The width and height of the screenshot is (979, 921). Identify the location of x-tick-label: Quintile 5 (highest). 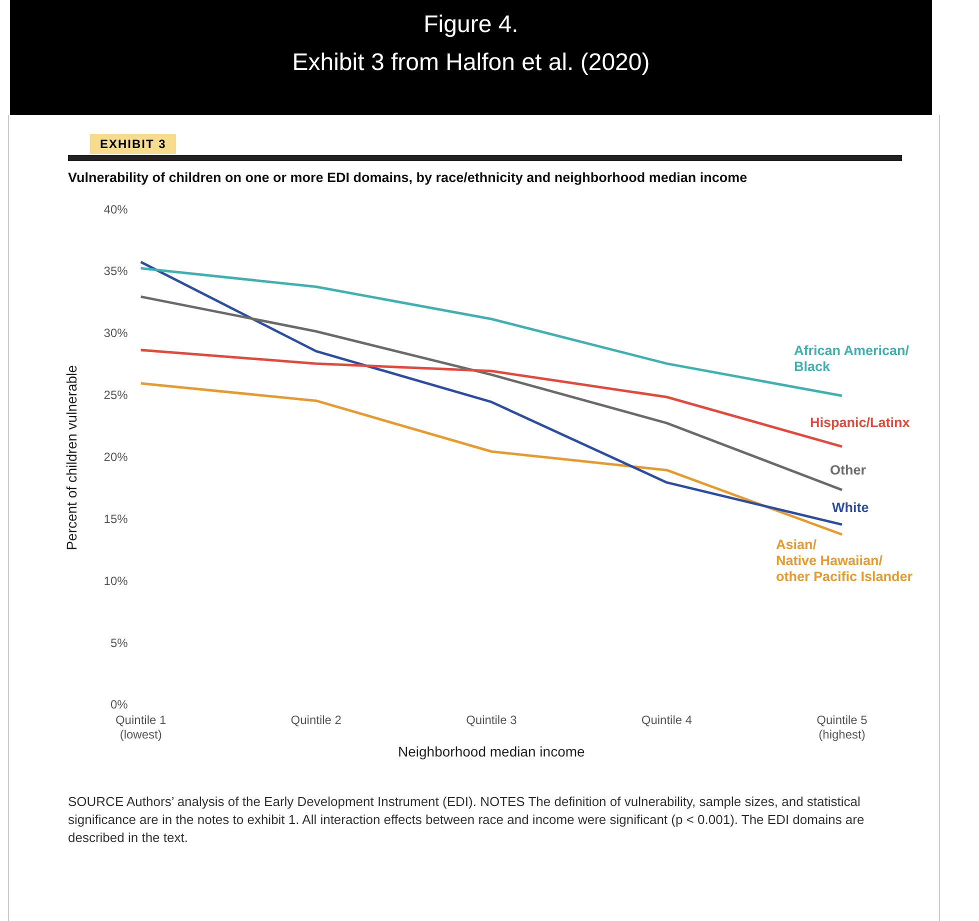
(842, 727).